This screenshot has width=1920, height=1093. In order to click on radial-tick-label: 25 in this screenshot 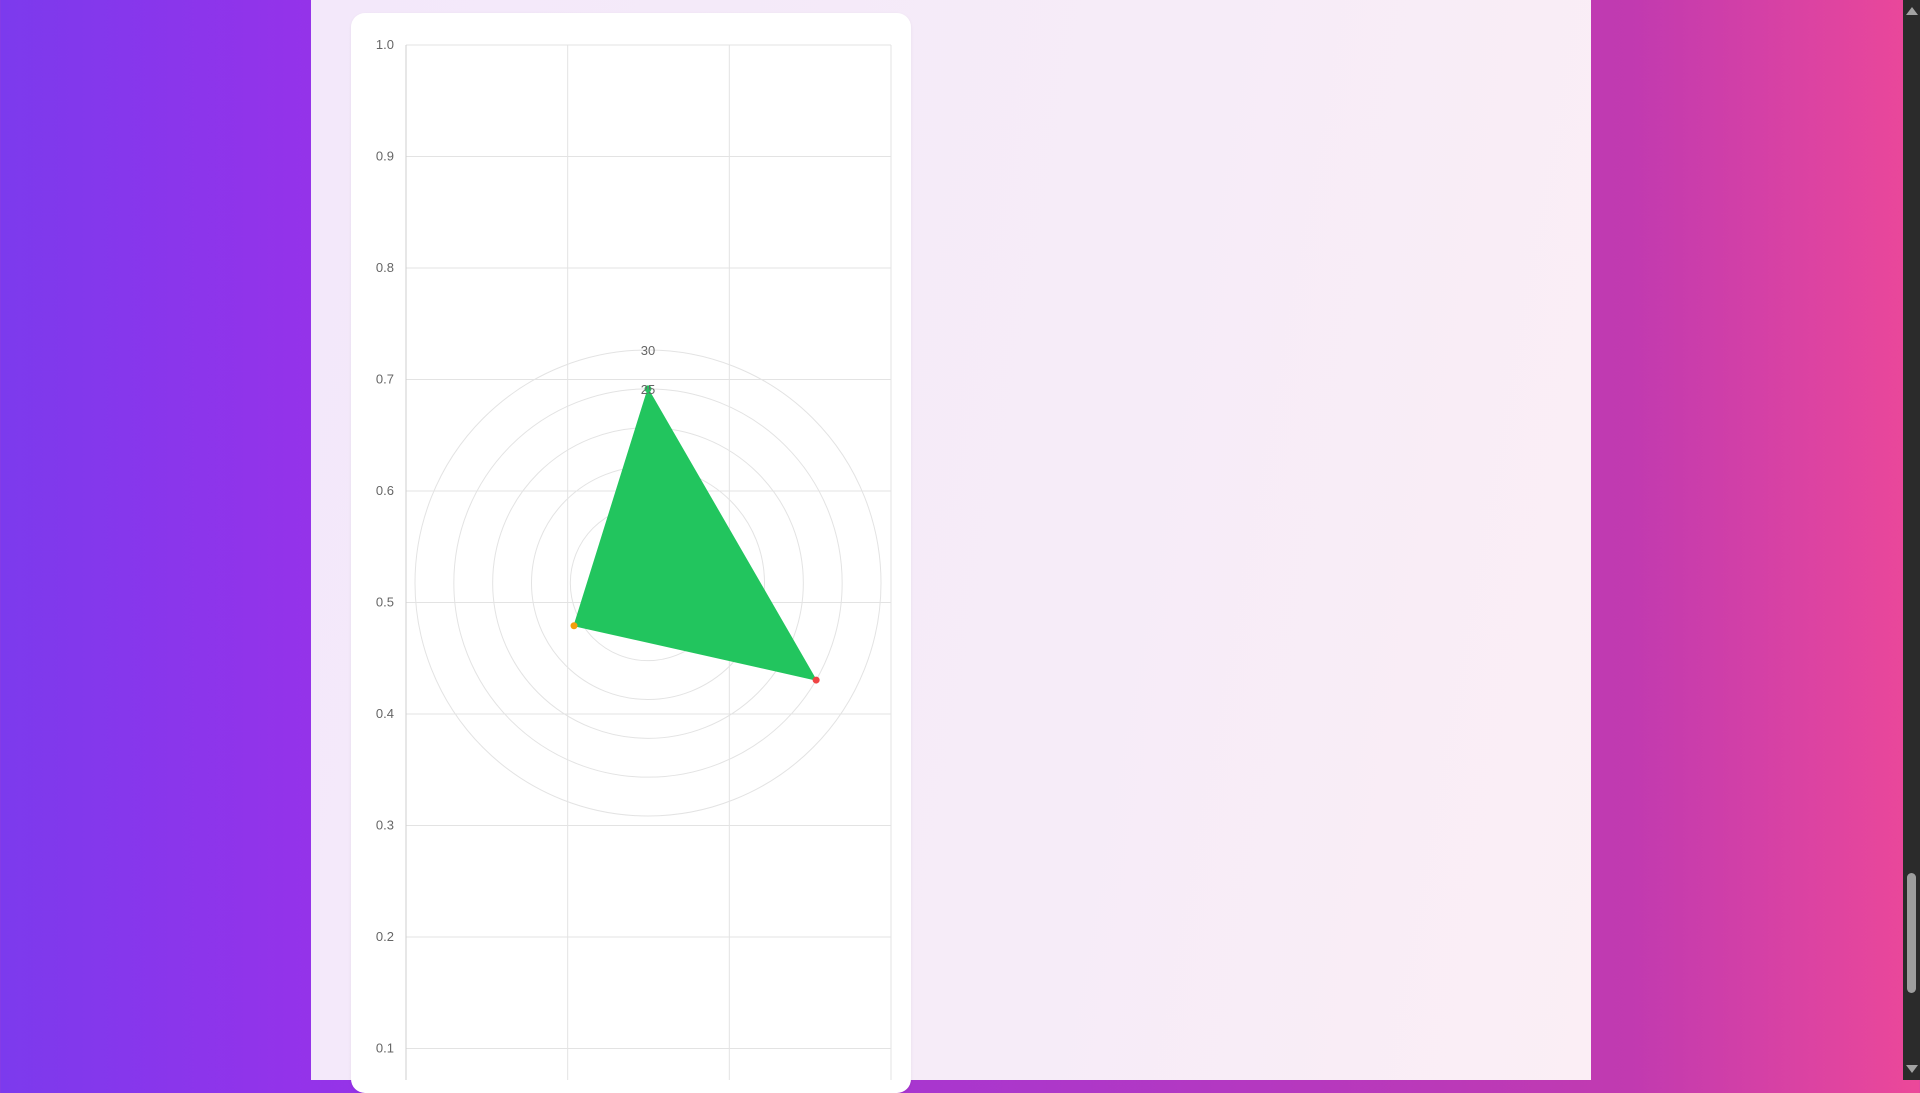, I will do `click(648, 389)`.